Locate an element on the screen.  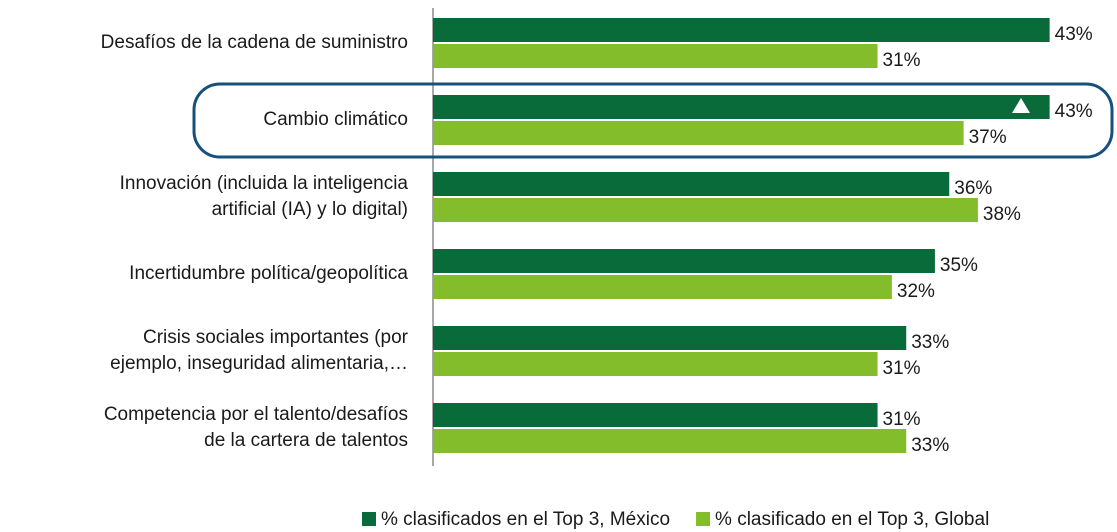
value-label: 38% is located at coordinates (1002, 214).